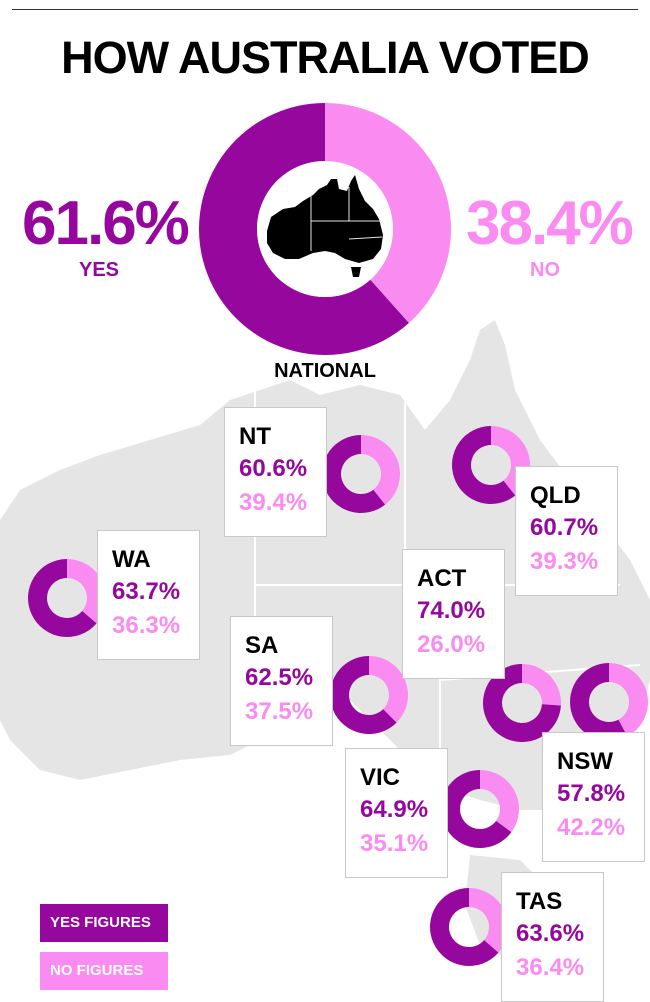 This screenshot has width=650, height=1002. I want to click on yes-value-vic: 64.9%, so click(394, 809).